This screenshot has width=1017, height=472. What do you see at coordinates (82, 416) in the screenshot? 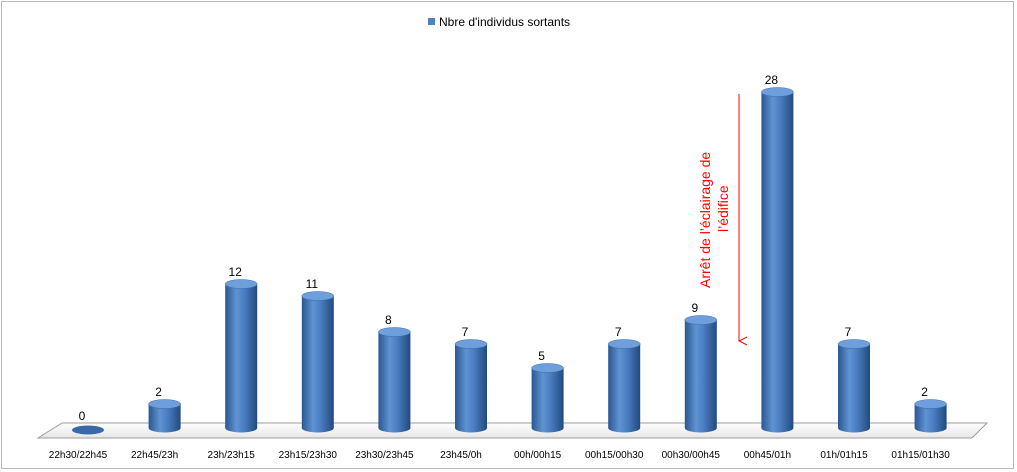
I see `value-label: 0` at bounding box center [82, 416].